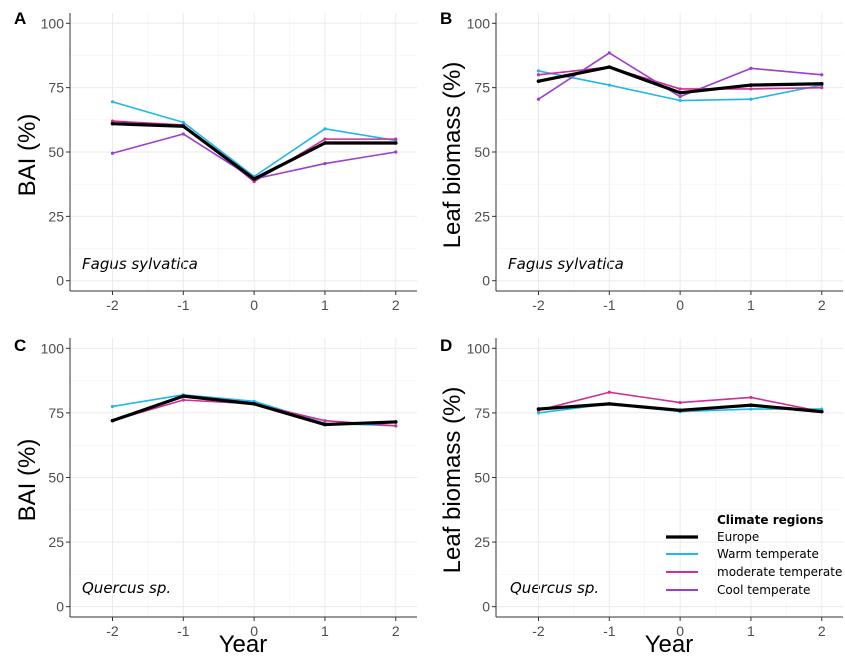  Describe the element at coordinates (779, 572) in the screenshot. I see `legend-label-moderate-temperate: moderate temperate` at that location.